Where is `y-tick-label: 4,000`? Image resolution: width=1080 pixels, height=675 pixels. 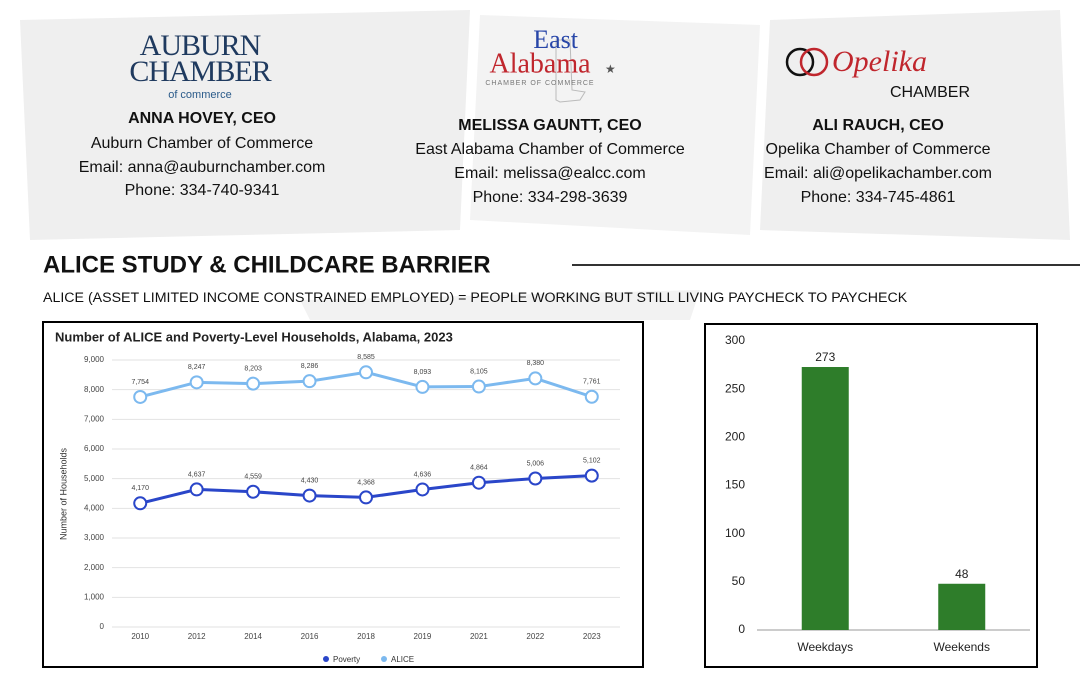
y-tick-label: 4,000 is located at coordinates (94, 507).